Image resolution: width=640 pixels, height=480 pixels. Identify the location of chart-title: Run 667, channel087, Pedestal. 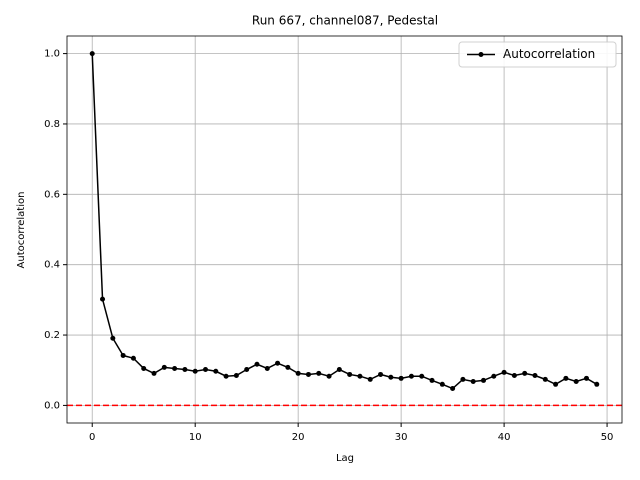
(345, 21).